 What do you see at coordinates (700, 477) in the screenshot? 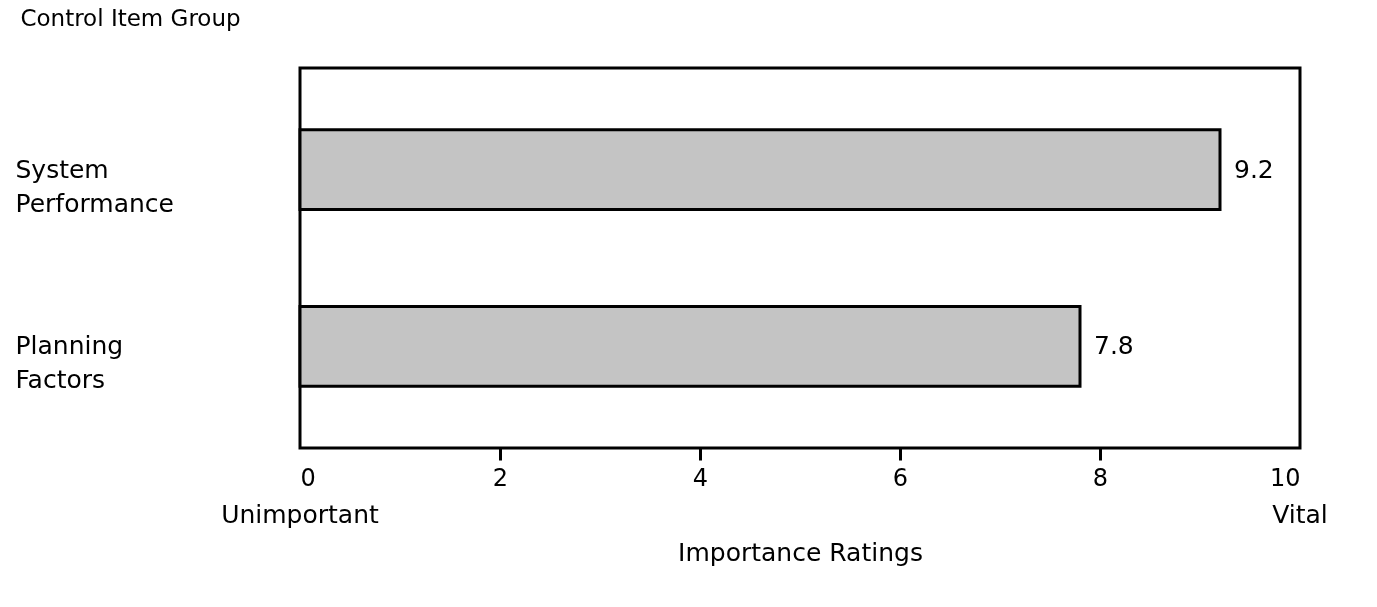
I see `x-tick-label: 4` at bounding box center [700, 477].